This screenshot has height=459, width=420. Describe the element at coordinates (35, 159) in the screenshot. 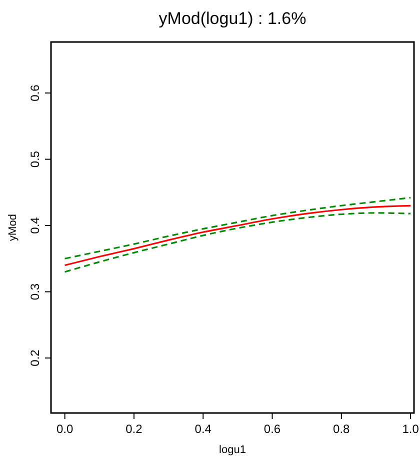

I see `y-tick-label: 0.5` at that location.